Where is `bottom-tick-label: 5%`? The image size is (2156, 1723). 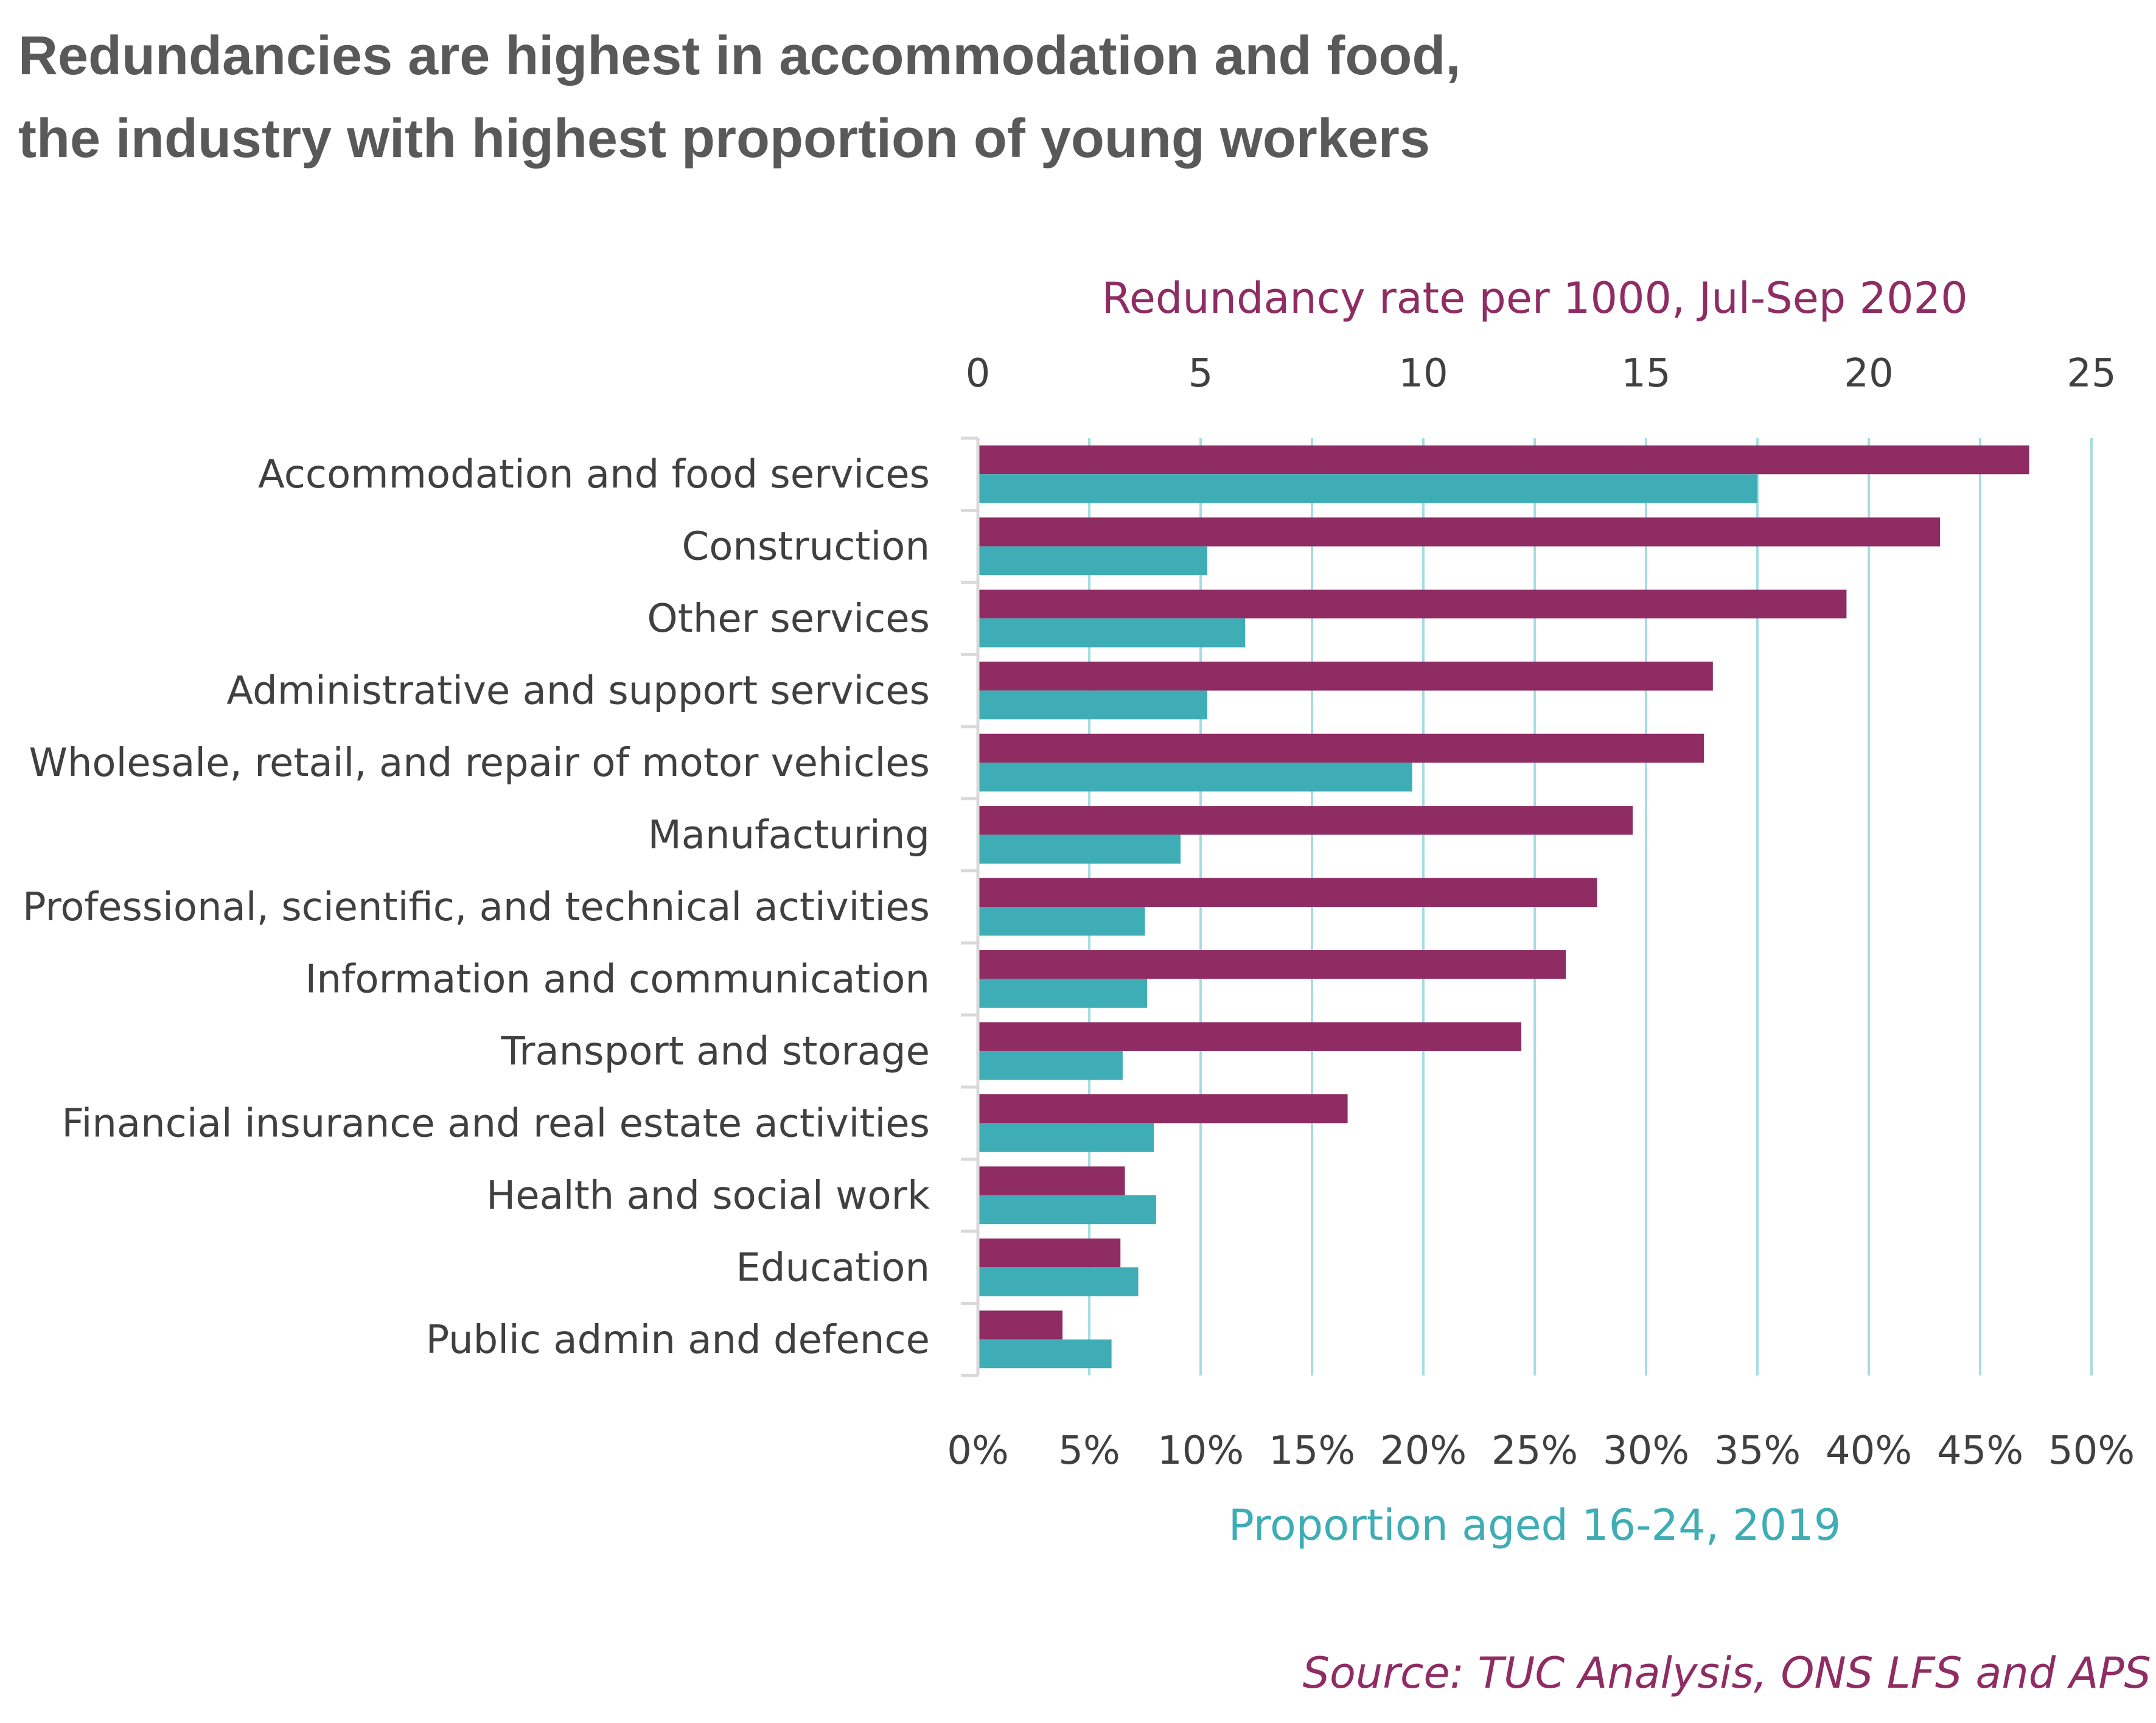
bottom-tick-label: 5% is located at coordinates (1089, 1450).